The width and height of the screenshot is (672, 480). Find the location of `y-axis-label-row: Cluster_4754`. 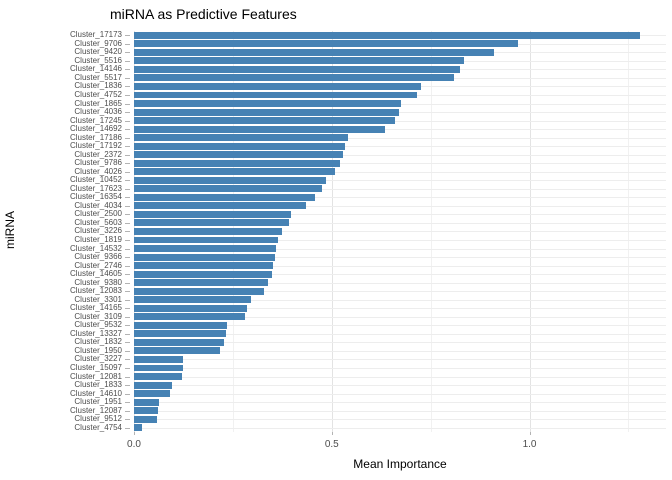

y-axis-label-row: Cluster_4754 is located at coordinates (66, 427).